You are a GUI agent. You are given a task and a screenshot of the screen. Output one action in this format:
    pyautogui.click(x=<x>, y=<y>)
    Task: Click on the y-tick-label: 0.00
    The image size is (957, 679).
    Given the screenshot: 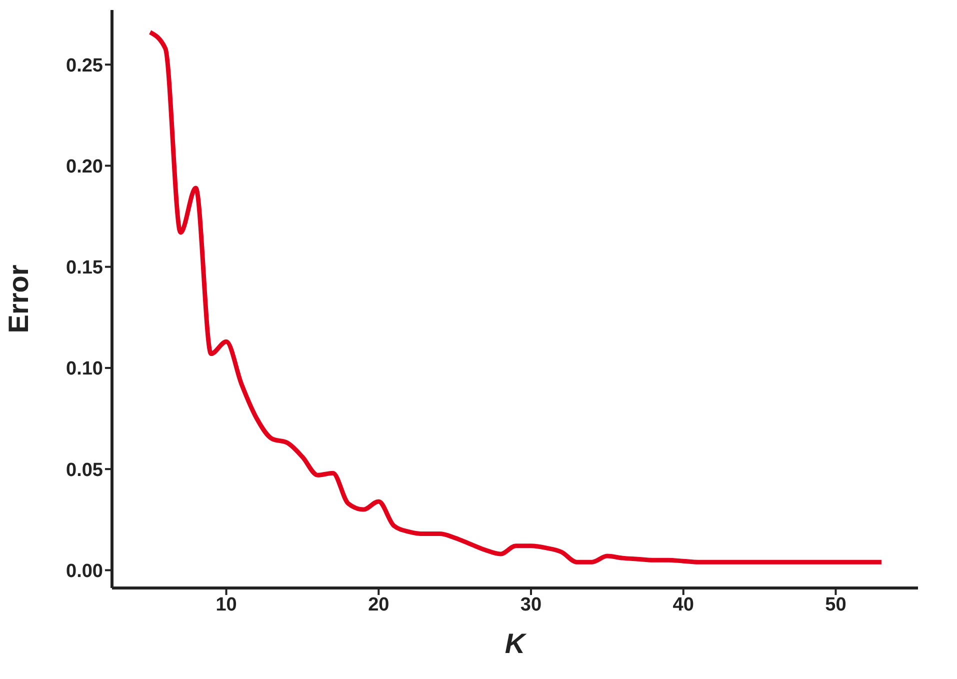 What is the action you would take?
    pyautogui.click(x=84, y=571)
    